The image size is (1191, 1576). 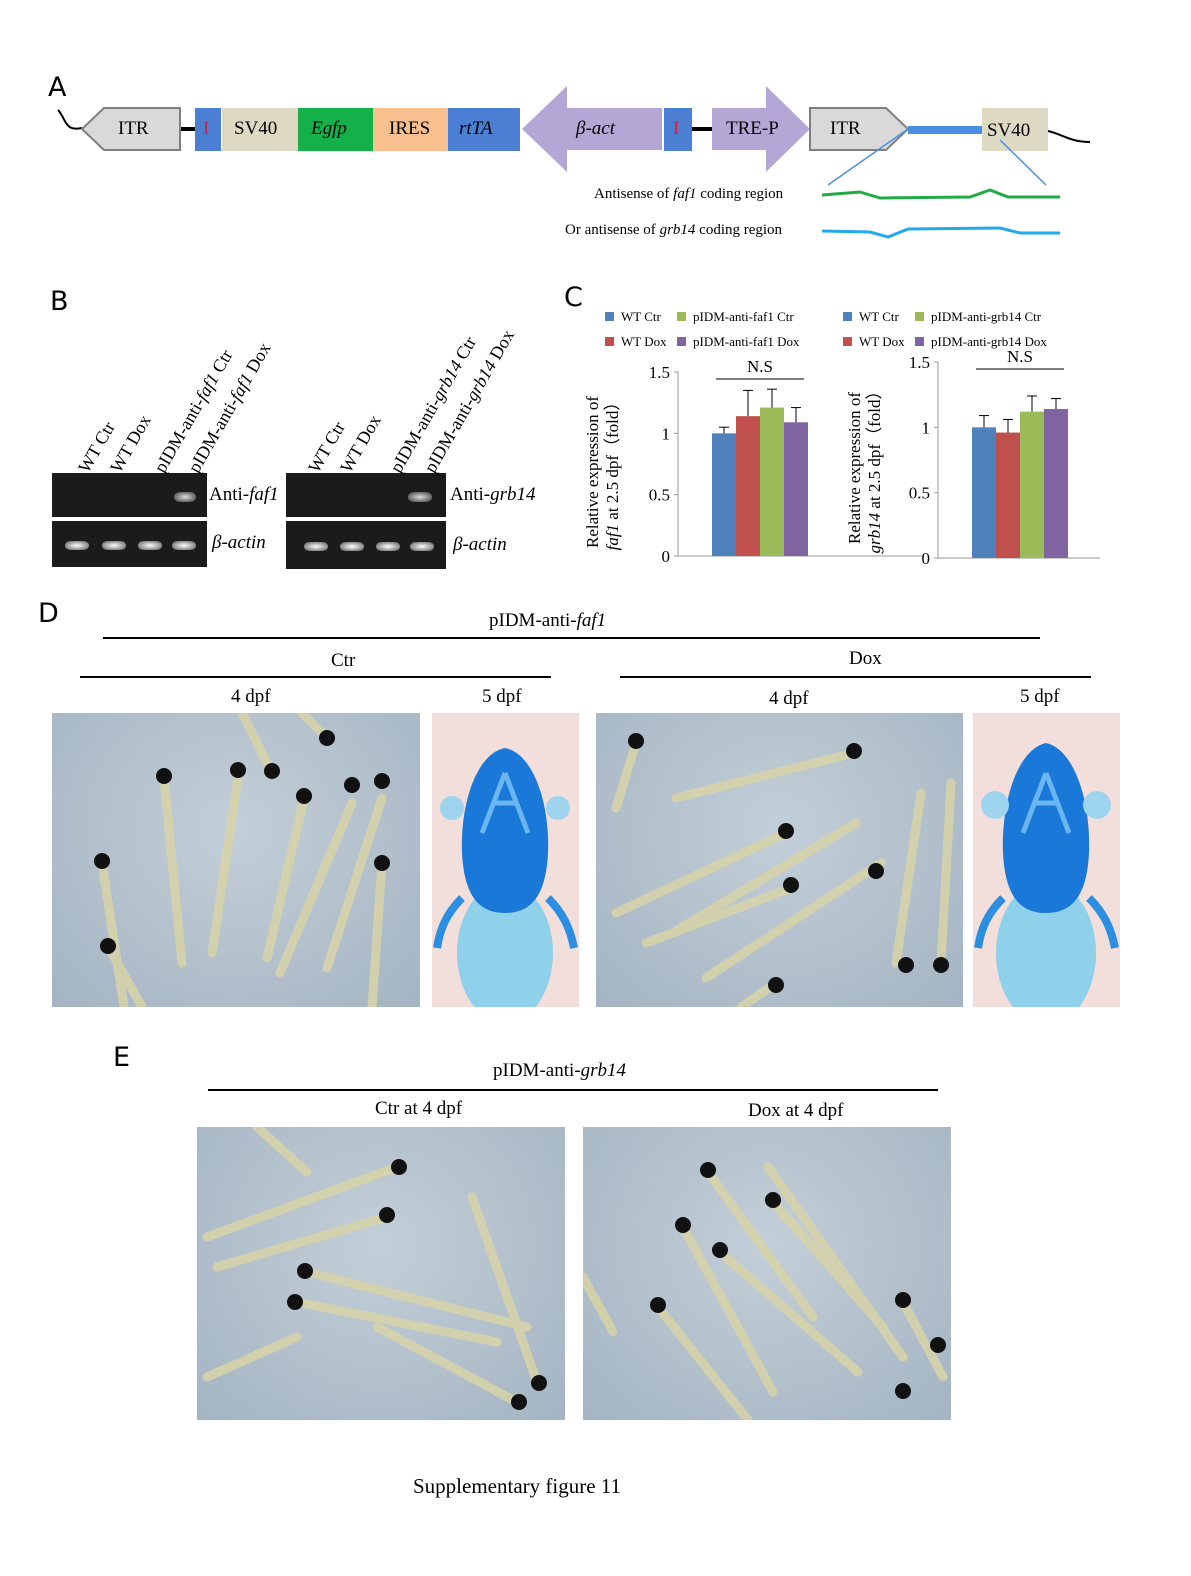 I want to click on panel-e-dox: Dox at 4 dpf, so click(x=796, y=1110).